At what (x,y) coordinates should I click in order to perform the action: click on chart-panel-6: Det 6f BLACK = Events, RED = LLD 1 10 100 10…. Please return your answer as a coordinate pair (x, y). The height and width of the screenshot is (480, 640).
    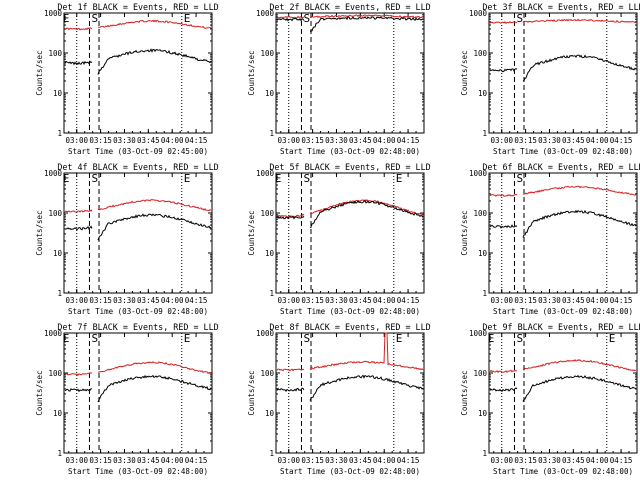
    Looking at the image, I should click on (550, 239).